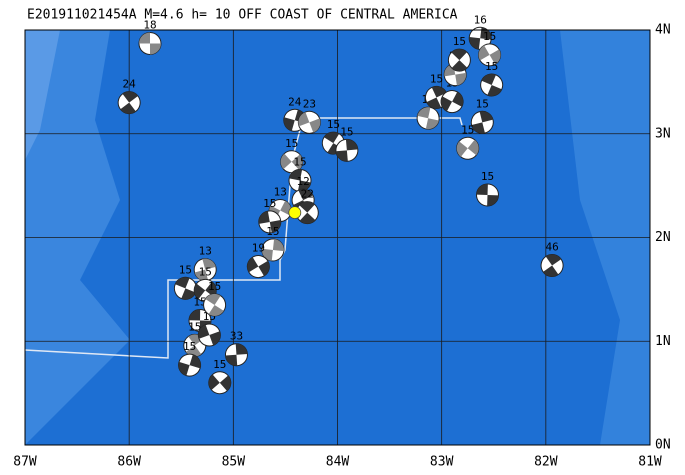 Image resolution: width=685 pixels, height=475 pixels. Describe the element at coordinates (442, 462) in the screenshot. I see `x-tick-label: 83W` at that location.